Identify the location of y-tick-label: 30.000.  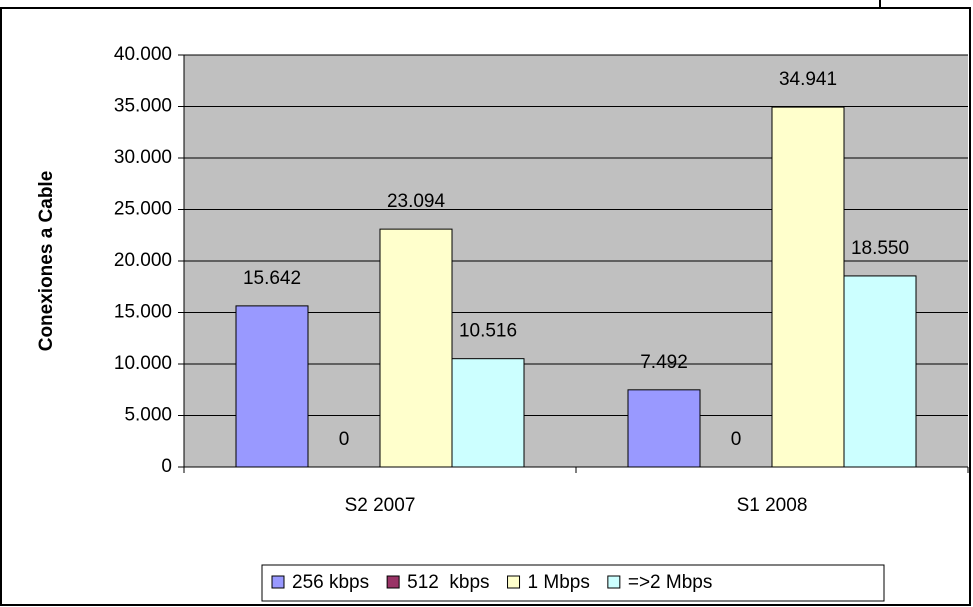
(143, 157).